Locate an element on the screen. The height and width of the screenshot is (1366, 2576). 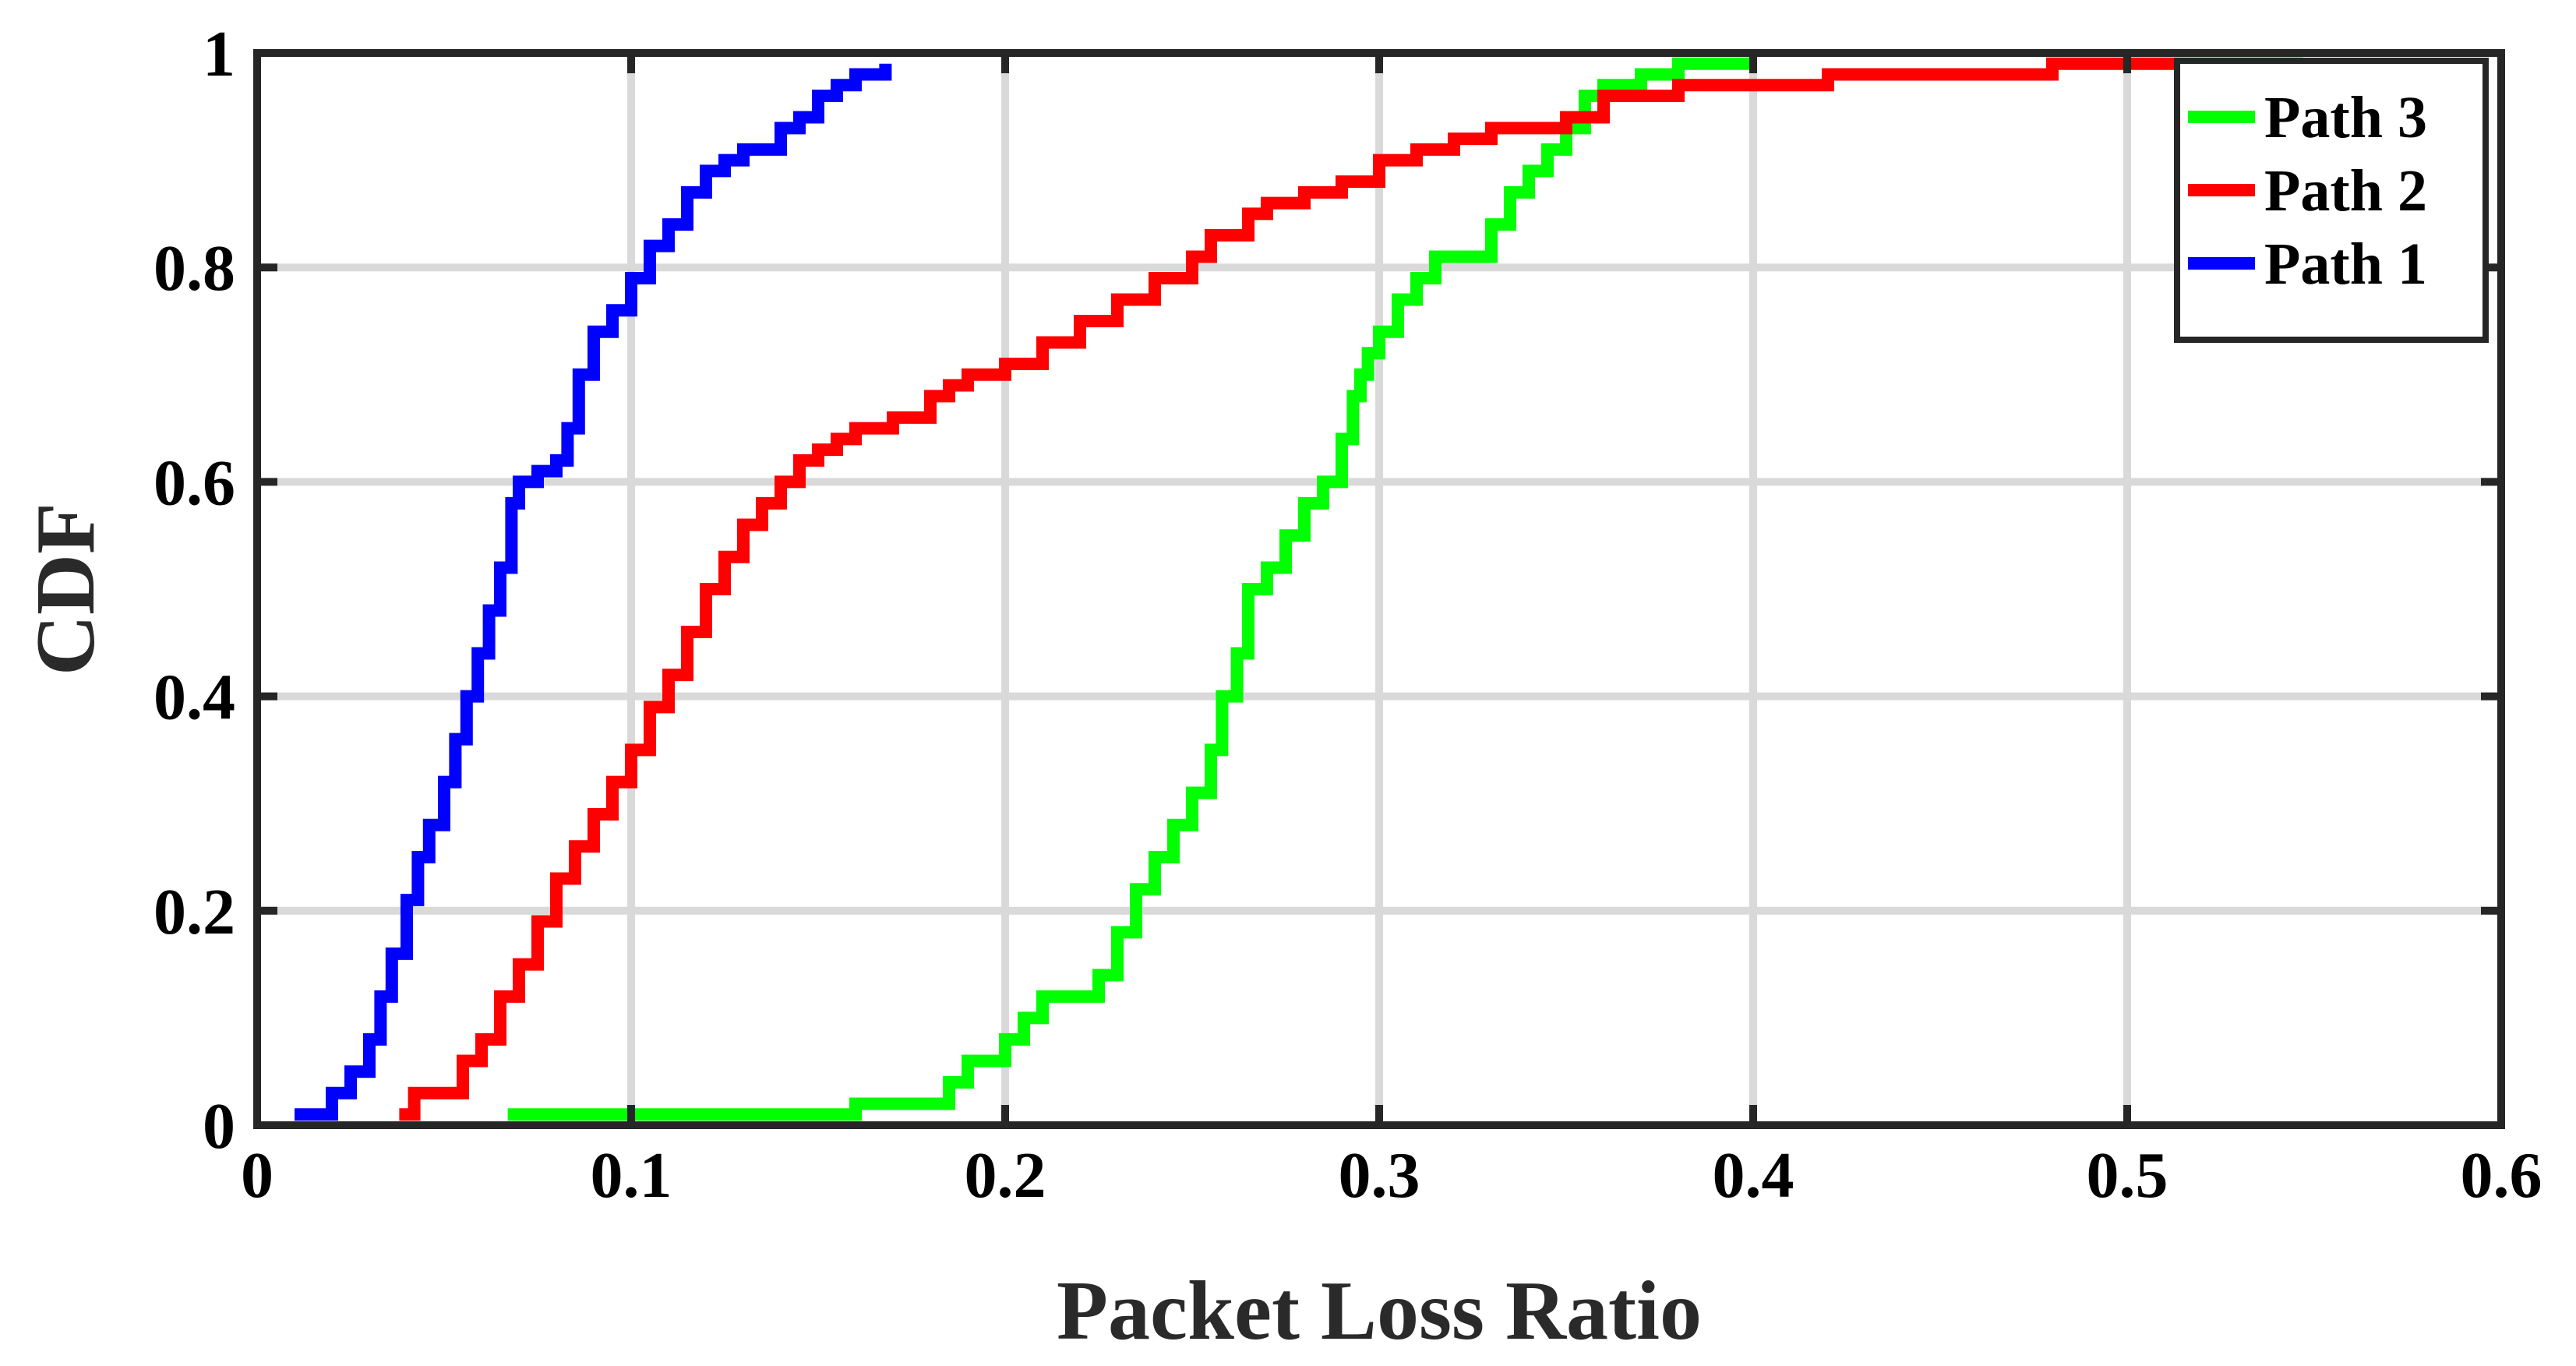
x-tick-label: 0.5 is located at coordinates (2127, 1175).